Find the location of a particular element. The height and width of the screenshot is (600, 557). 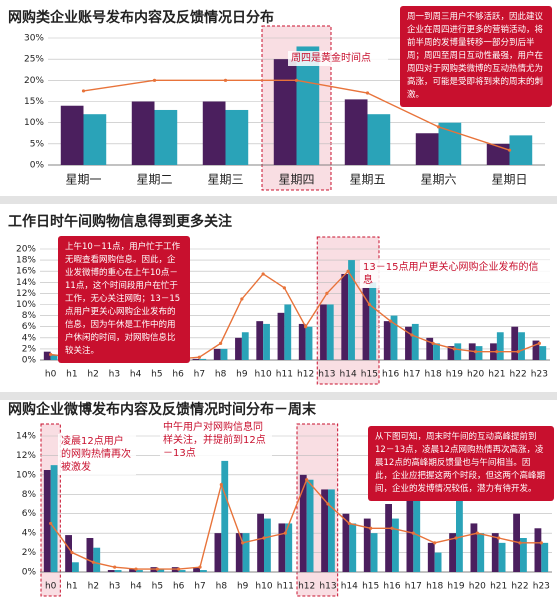

x-tick-label: h0 is located at coordinates (51, 375).